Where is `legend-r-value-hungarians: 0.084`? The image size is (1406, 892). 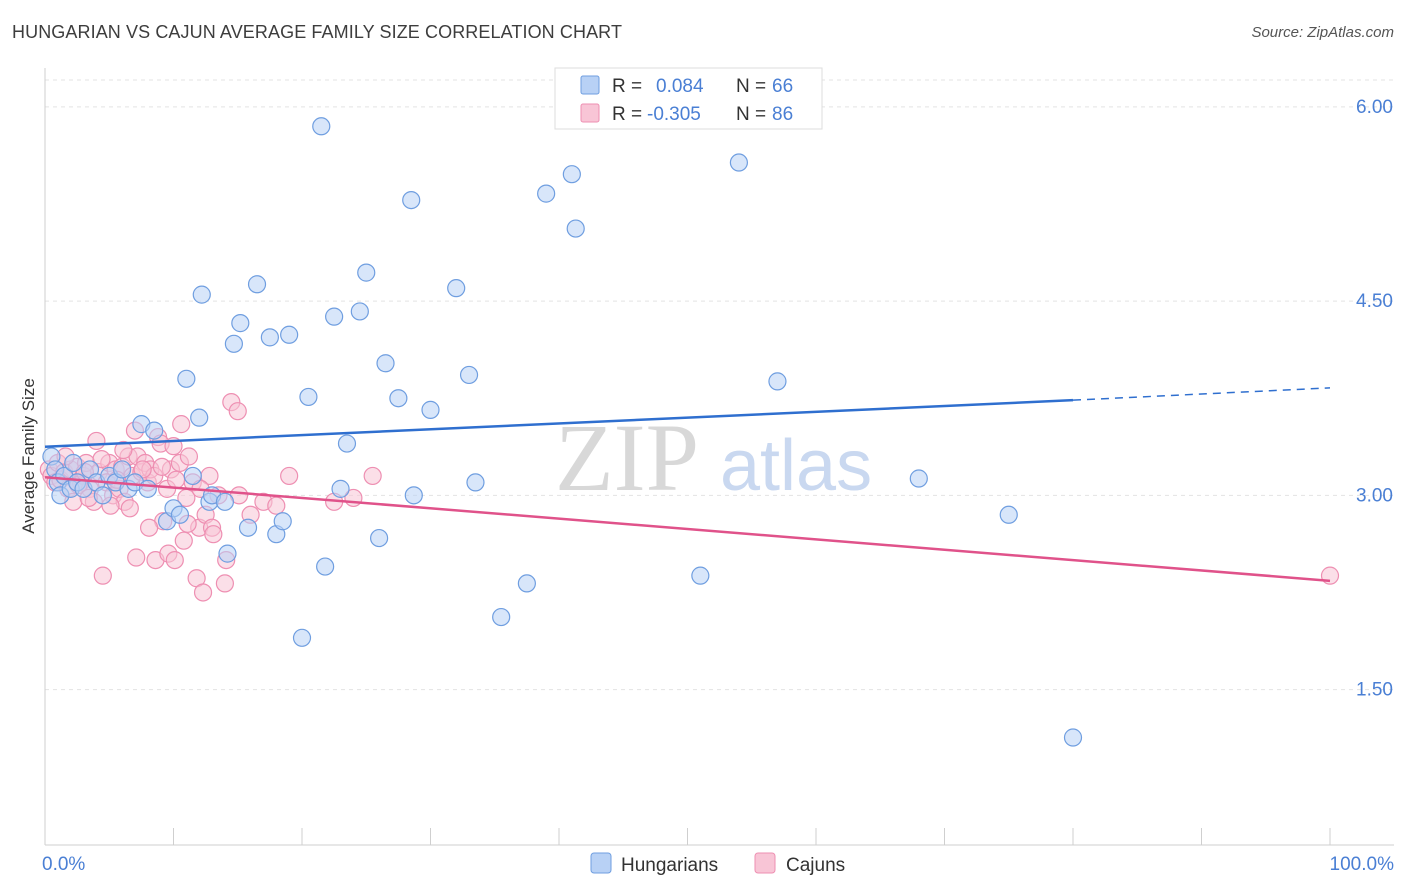 legend-r-value-hungarians: 0.084 is located at coordinates (680, 86).